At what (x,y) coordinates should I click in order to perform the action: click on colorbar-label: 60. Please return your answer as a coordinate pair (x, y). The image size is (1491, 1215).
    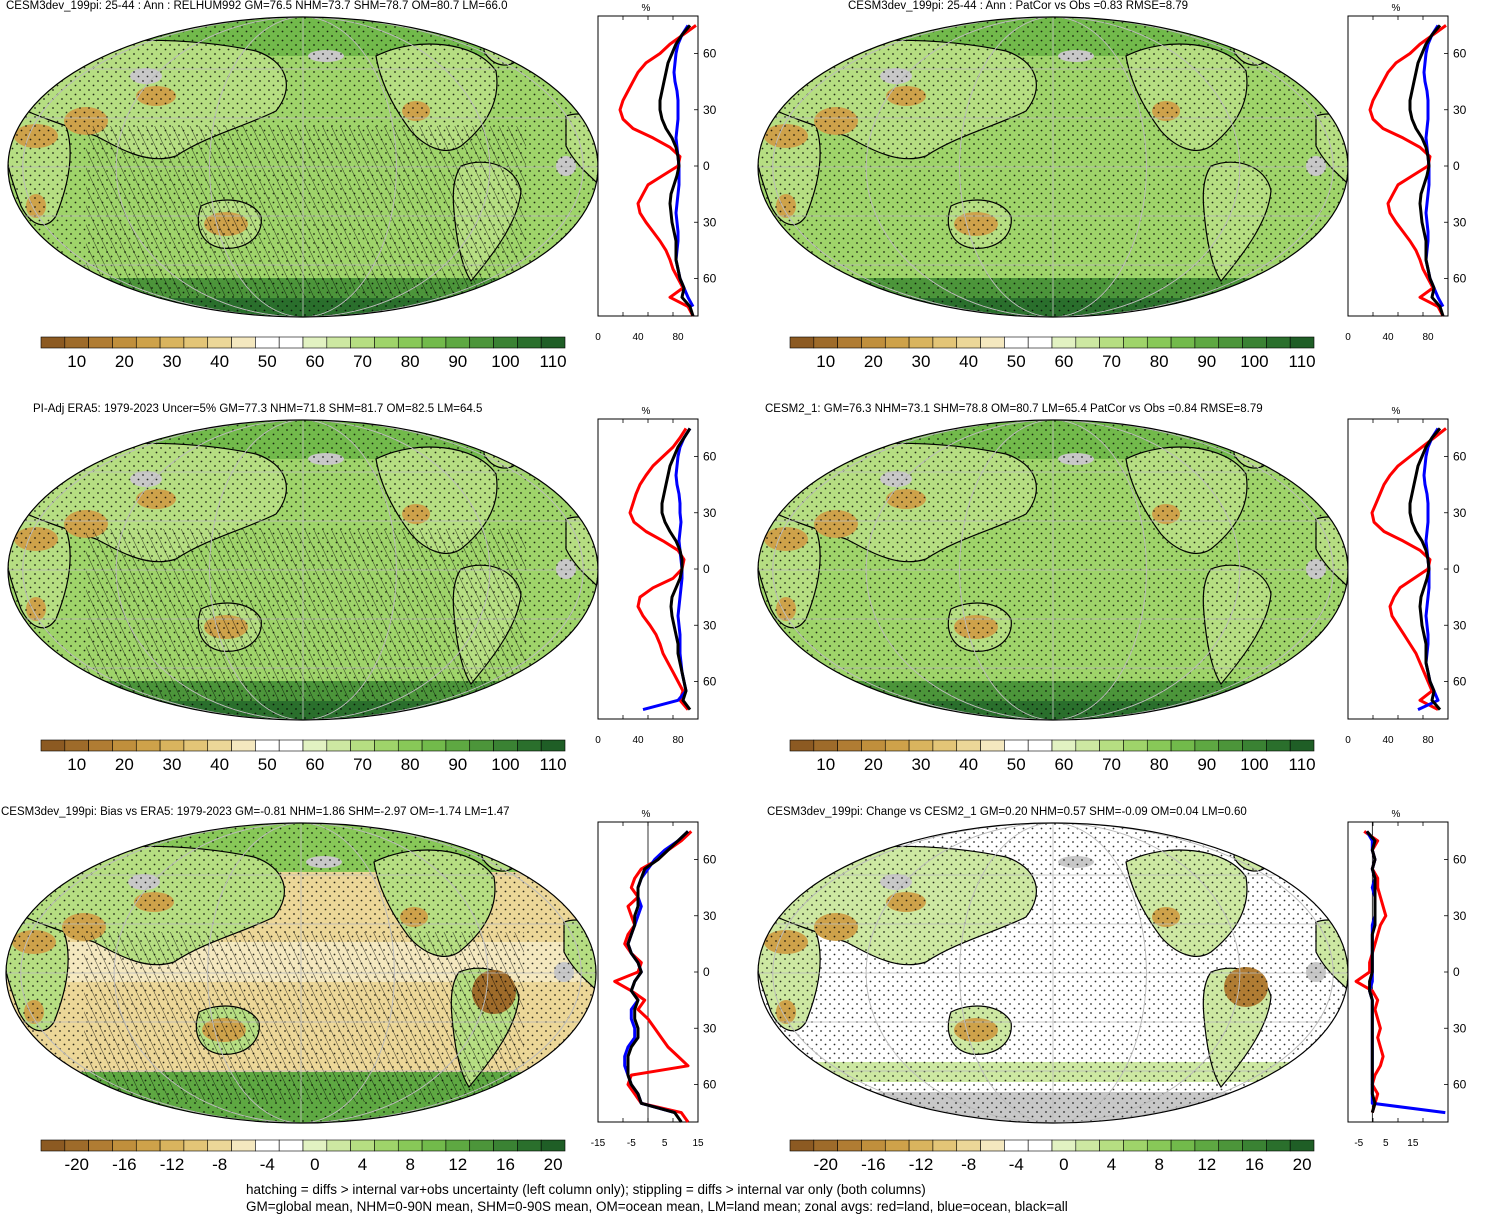
    Looking at the image, I should click on (314, 361).